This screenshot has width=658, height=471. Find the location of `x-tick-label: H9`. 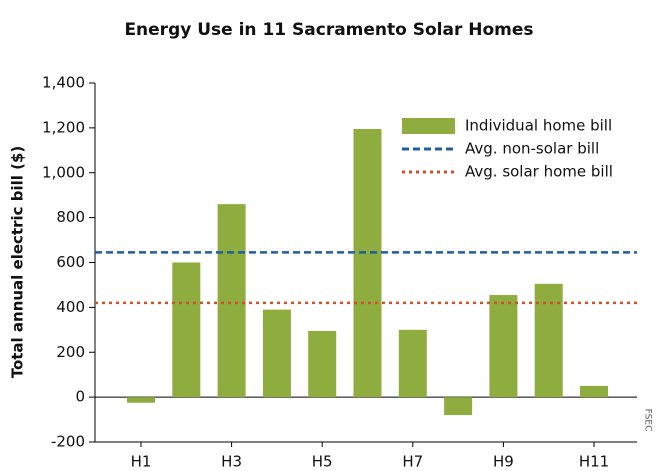

x-tick-label: H9 is located at coordinates (503, 462).